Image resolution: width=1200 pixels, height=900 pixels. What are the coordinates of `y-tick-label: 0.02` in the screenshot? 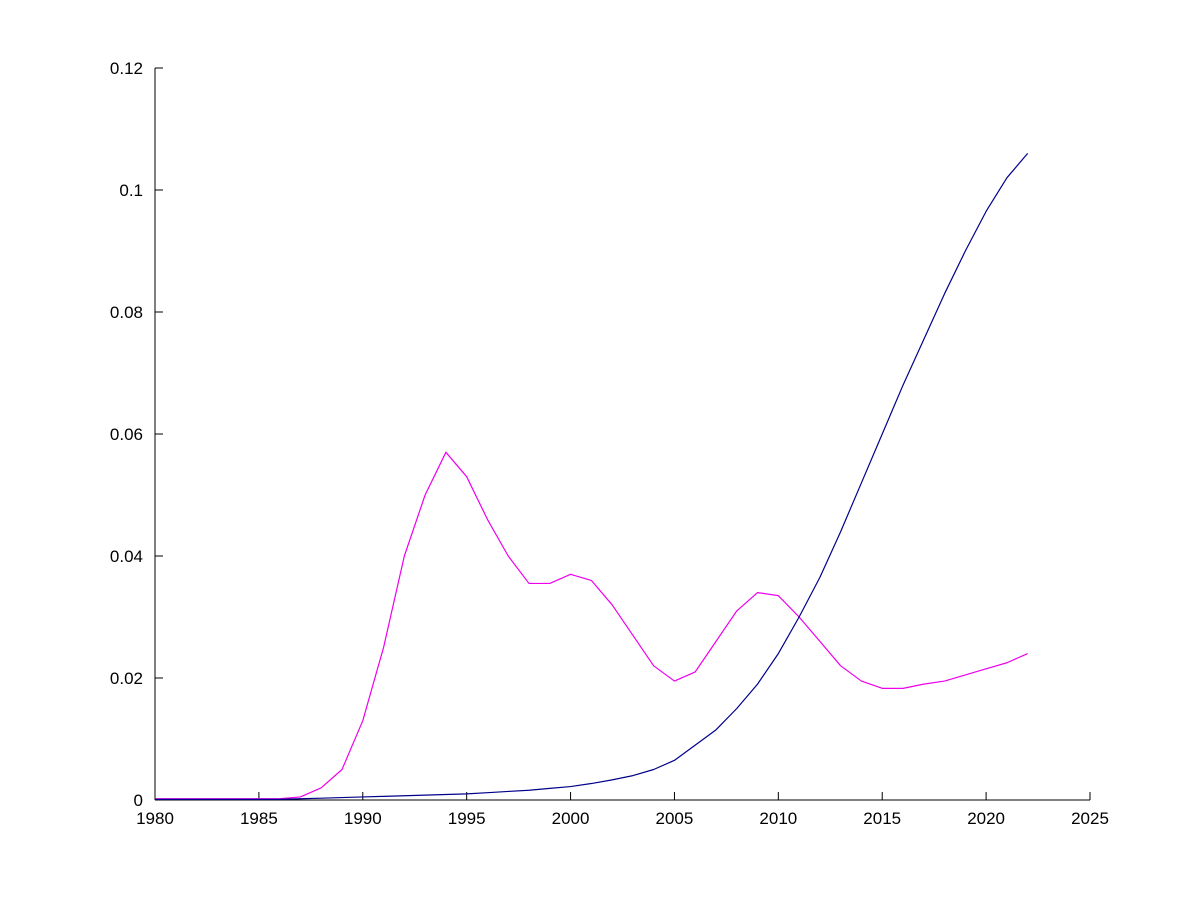 It's located at (126, 678).